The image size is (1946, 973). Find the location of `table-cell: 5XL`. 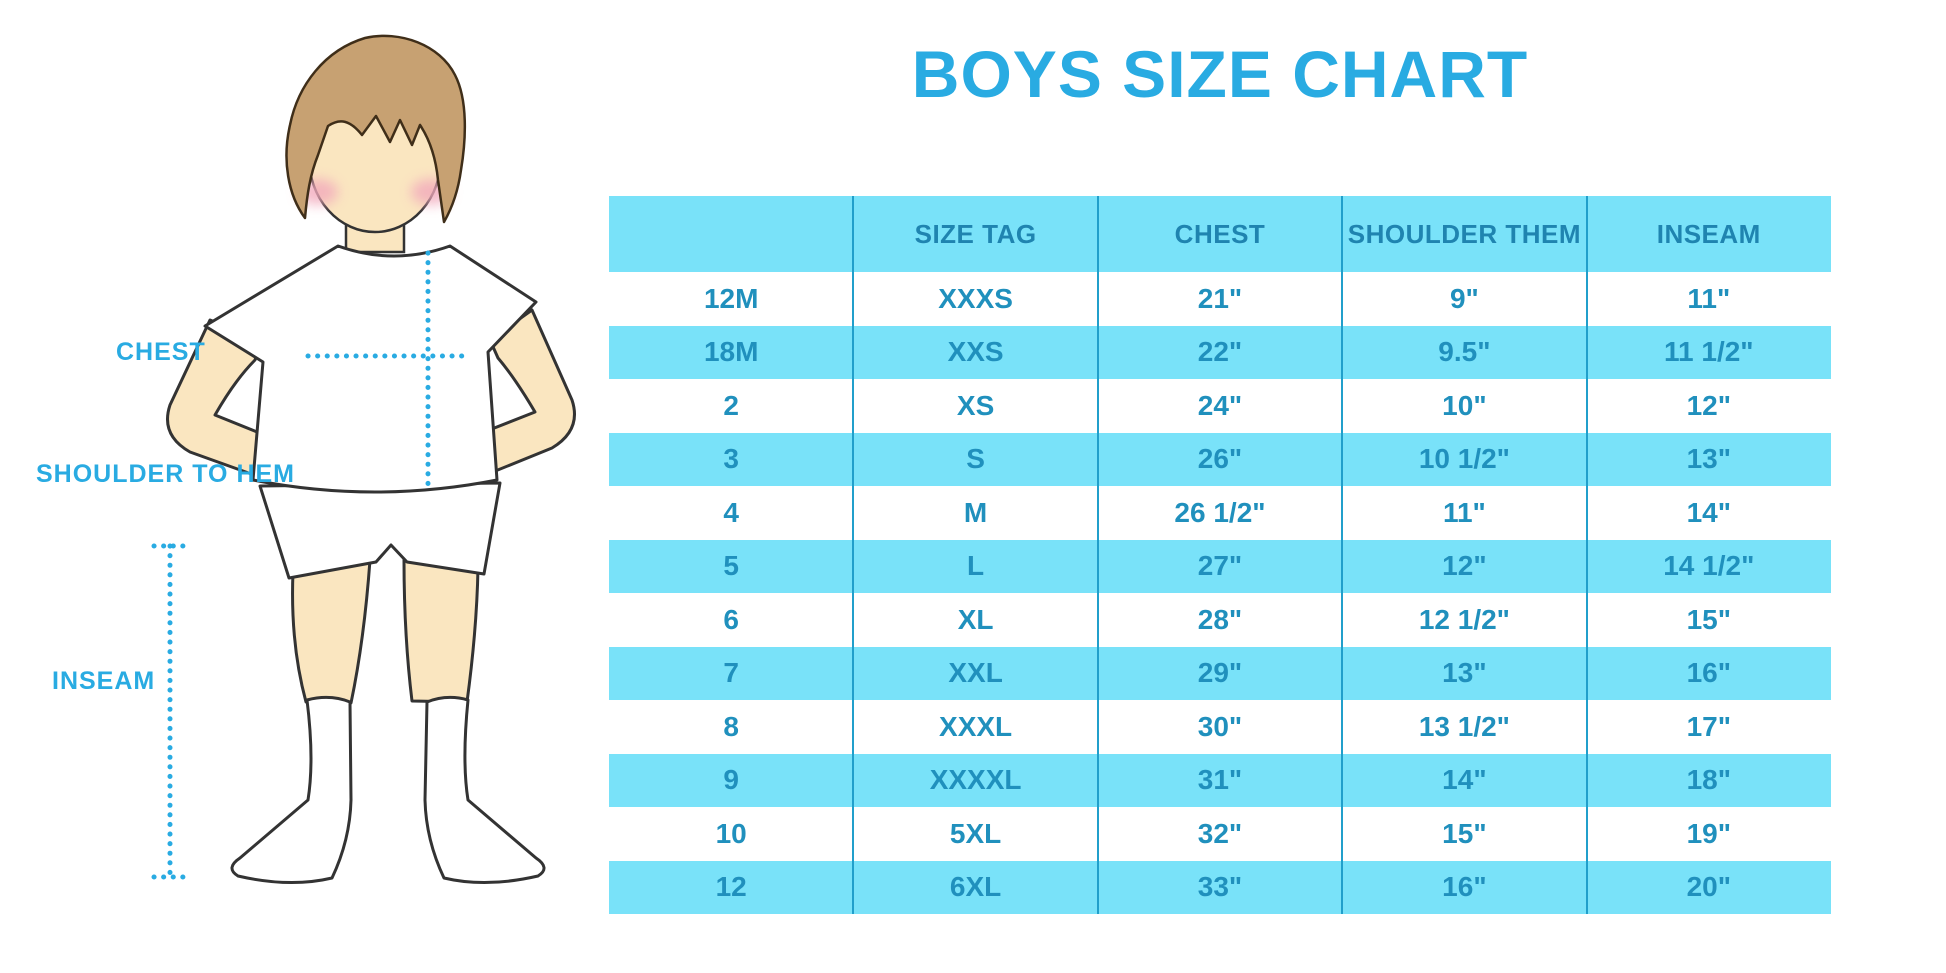

table-cell: 5XL is located at coordinates (975, 833).